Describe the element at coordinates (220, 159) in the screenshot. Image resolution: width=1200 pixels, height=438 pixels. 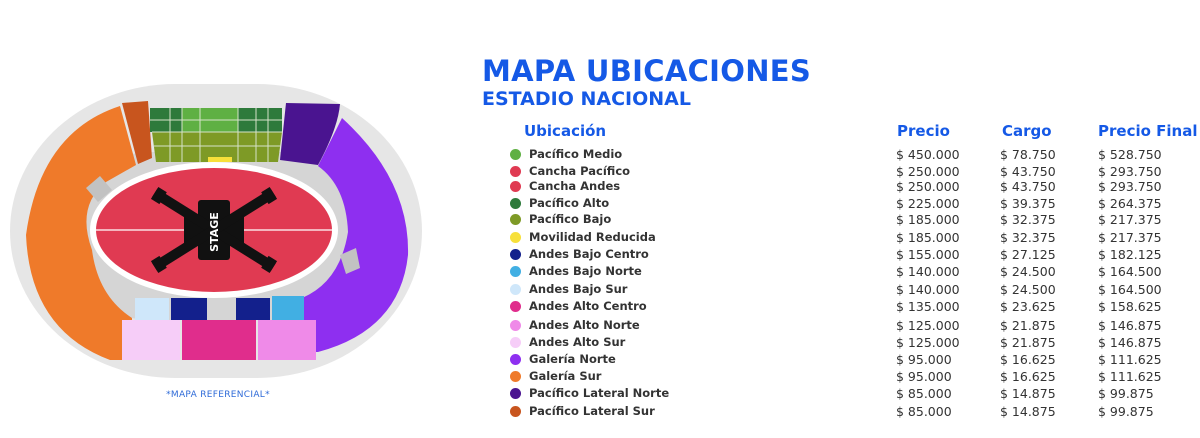
I see `zone-movilidad-reducida` at that location.